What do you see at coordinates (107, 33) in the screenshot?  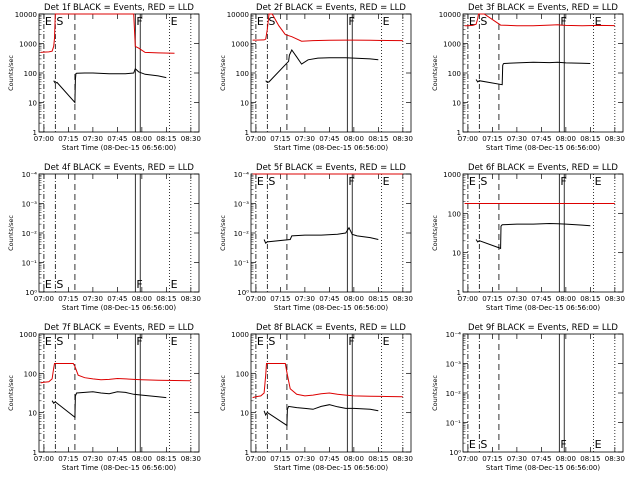 I see `series-line-lld` at bounding box center [107, 33].